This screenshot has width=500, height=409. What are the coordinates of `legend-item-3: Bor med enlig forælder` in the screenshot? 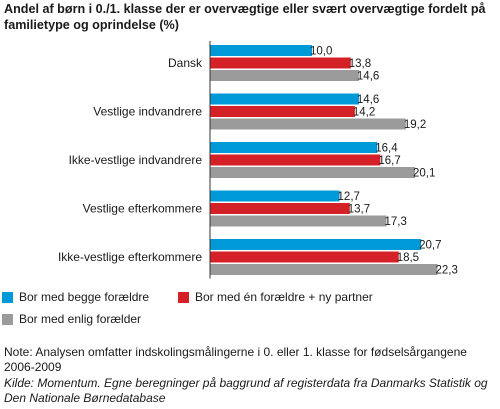 It's located at (71, 319).